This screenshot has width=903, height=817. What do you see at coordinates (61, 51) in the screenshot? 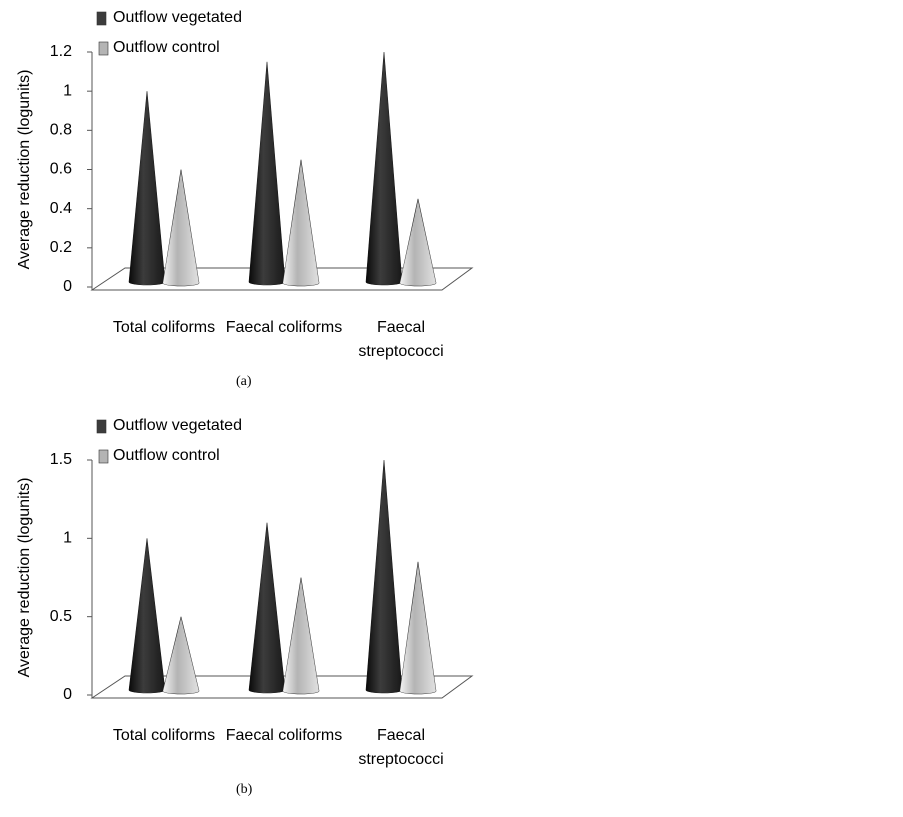
I see `y-tick-label: 1.2` at bounding box center [61, 51].